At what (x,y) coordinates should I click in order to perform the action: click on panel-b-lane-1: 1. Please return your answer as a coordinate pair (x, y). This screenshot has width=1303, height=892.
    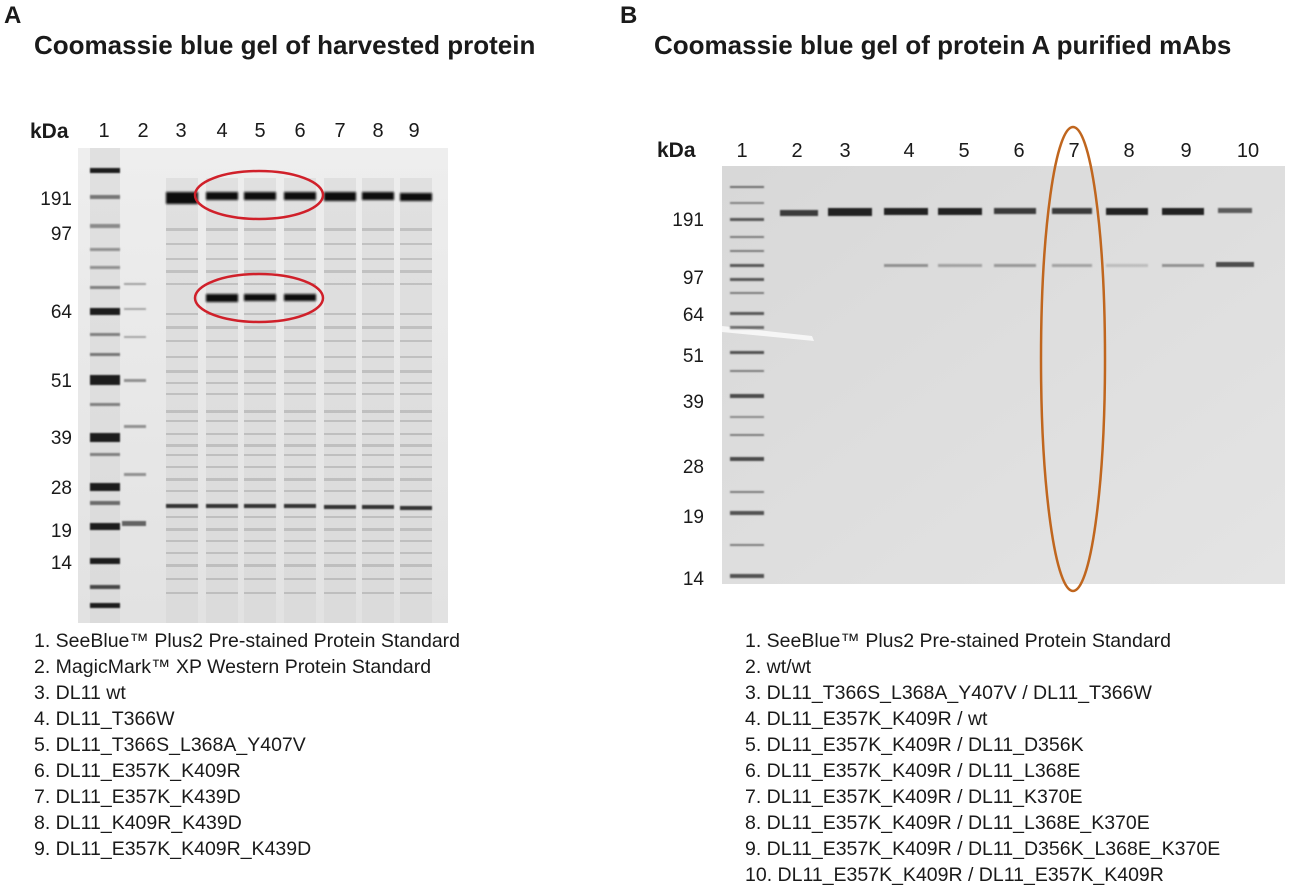
    Looking at the image, I should click on (742, 151).